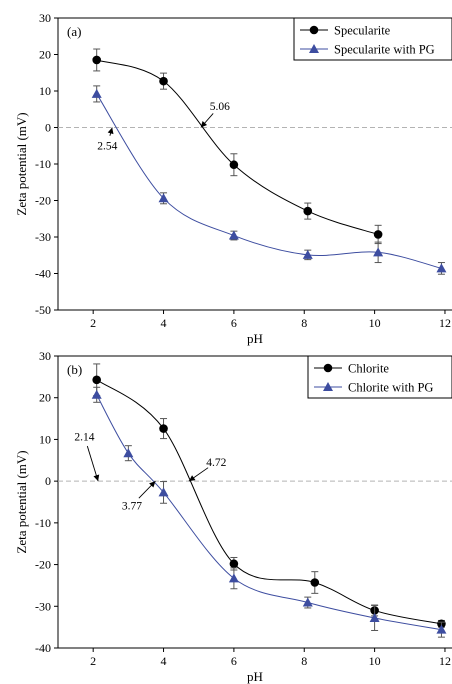  I want to click on annotation-5-06: 5.06, so click(215, 114).